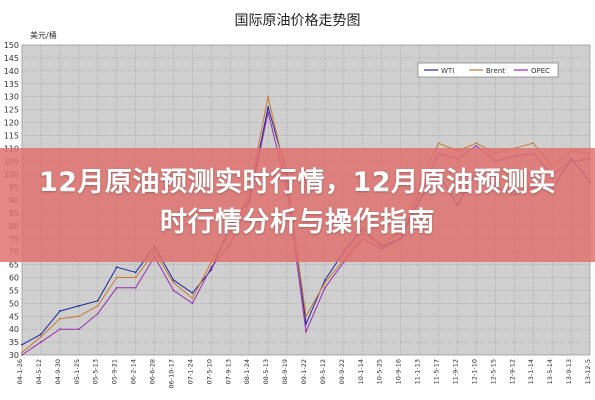 The height and width of the screenshot is (400, 595). What do you see at coordinates (228, 371) in the screenshot?
I see `x-tick-label: 07-9-13` at bounding box center [228, 371].